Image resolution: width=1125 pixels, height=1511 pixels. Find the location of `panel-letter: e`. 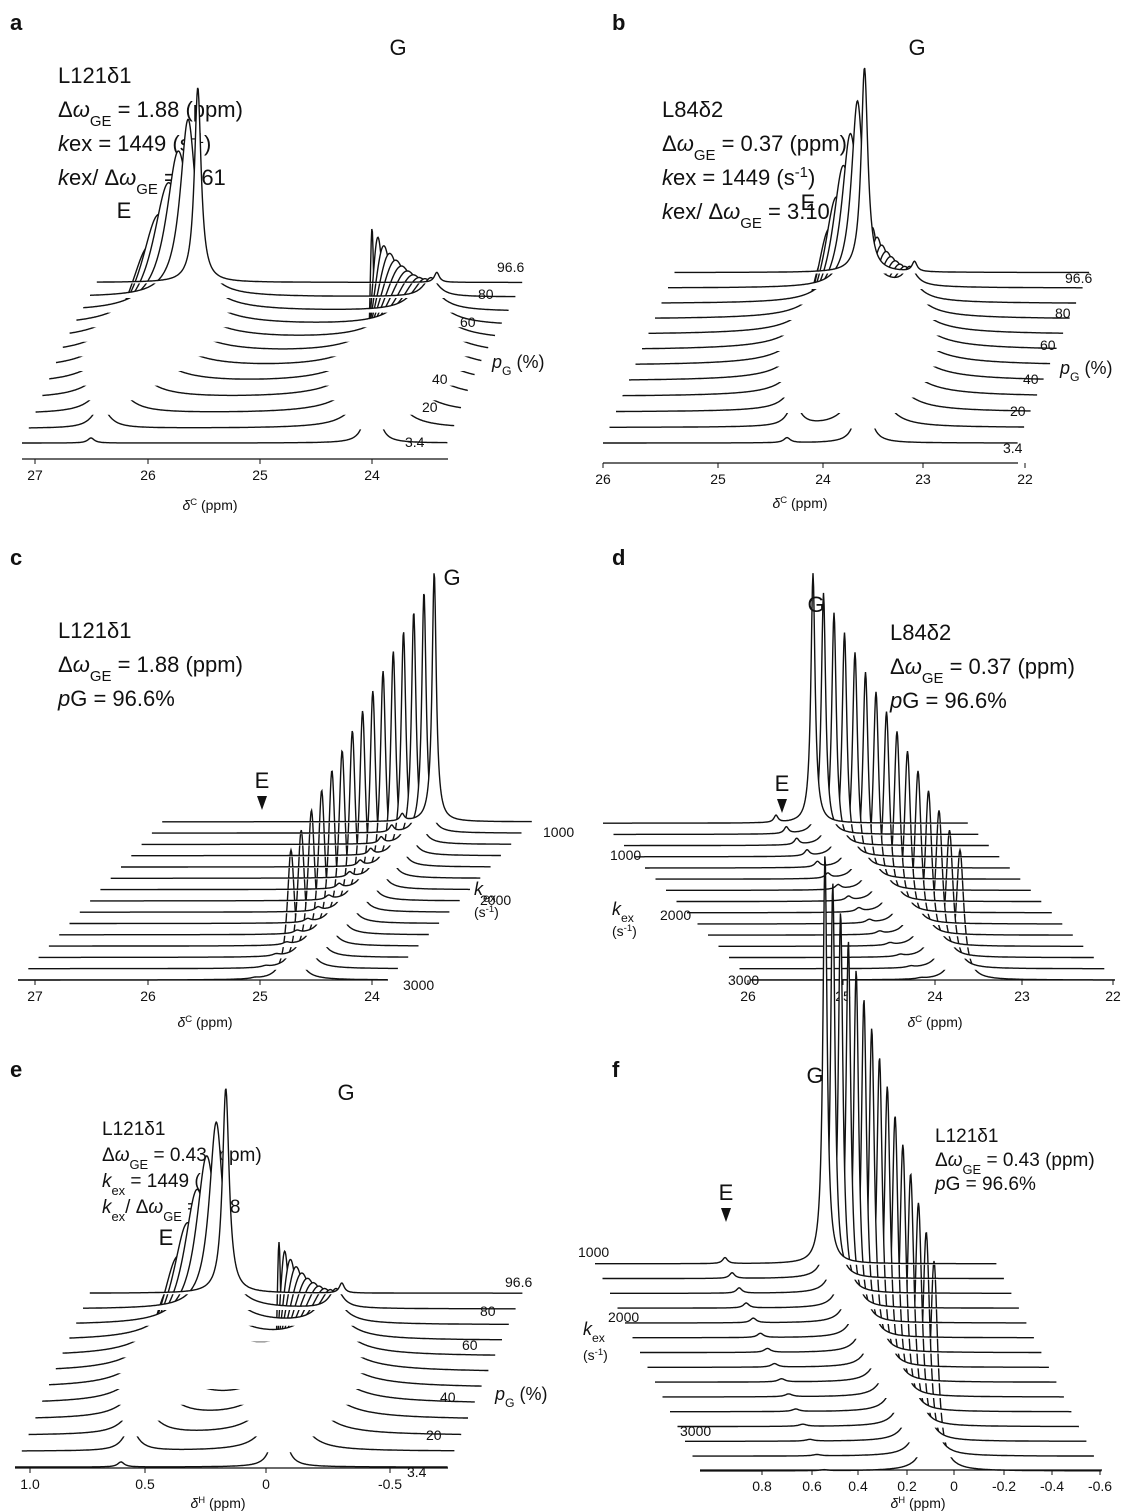

panel-letter: e is located at coordinates (16, 1069).